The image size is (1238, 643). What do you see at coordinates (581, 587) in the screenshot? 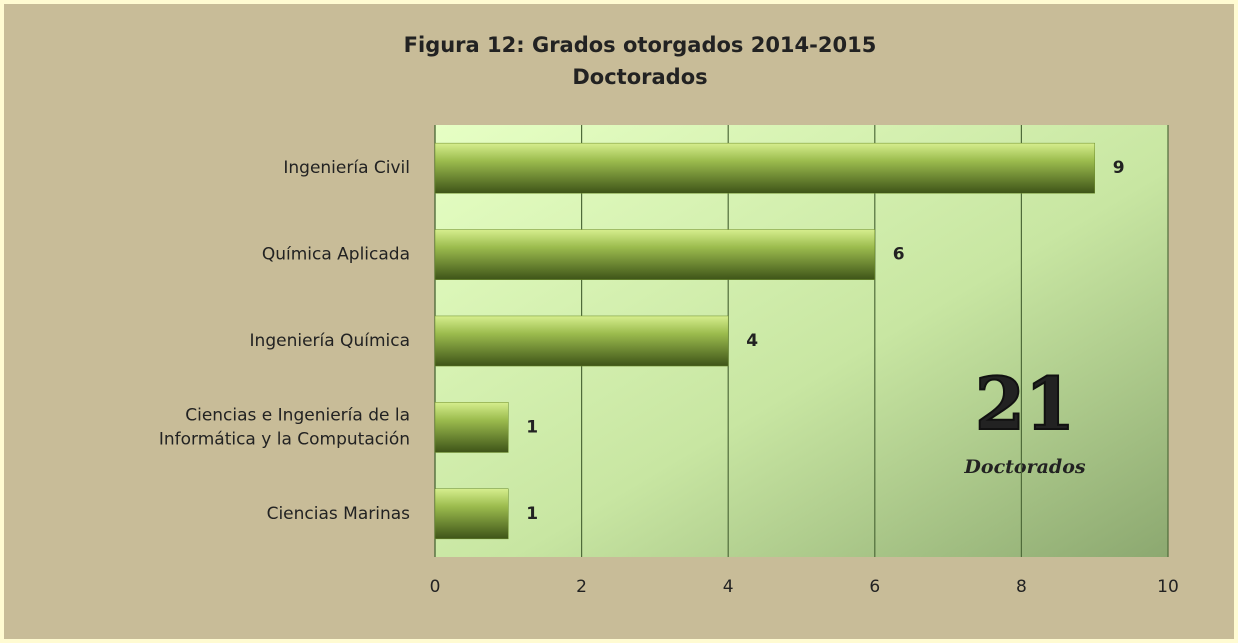
I see `x-tick-label: 2` at bounding box center [581, 587].